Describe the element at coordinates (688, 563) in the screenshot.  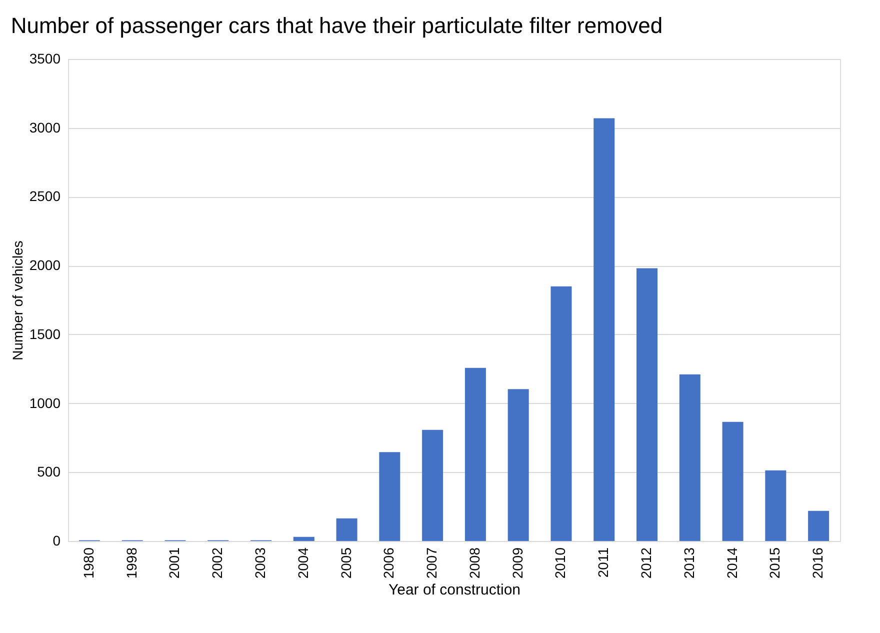
I see `x-tick-label: 2013` at that location.